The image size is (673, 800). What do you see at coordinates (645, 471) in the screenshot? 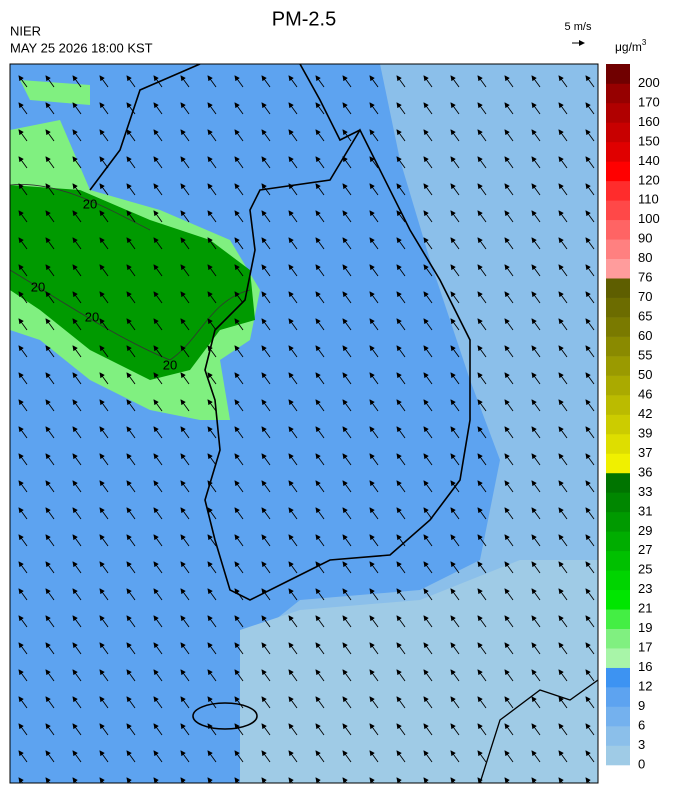
I see `colorbar-label: 36` at bounding box center [645, 471].